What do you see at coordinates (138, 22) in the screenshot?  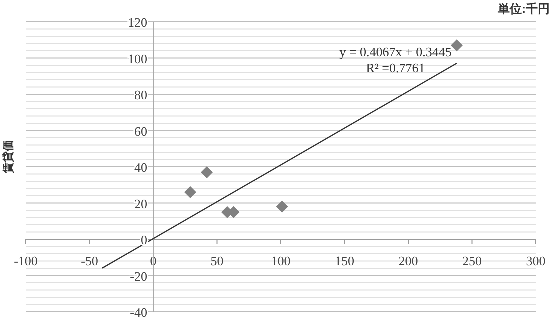 I see `y-tick-label: 120` at bounding box center [138, 22].